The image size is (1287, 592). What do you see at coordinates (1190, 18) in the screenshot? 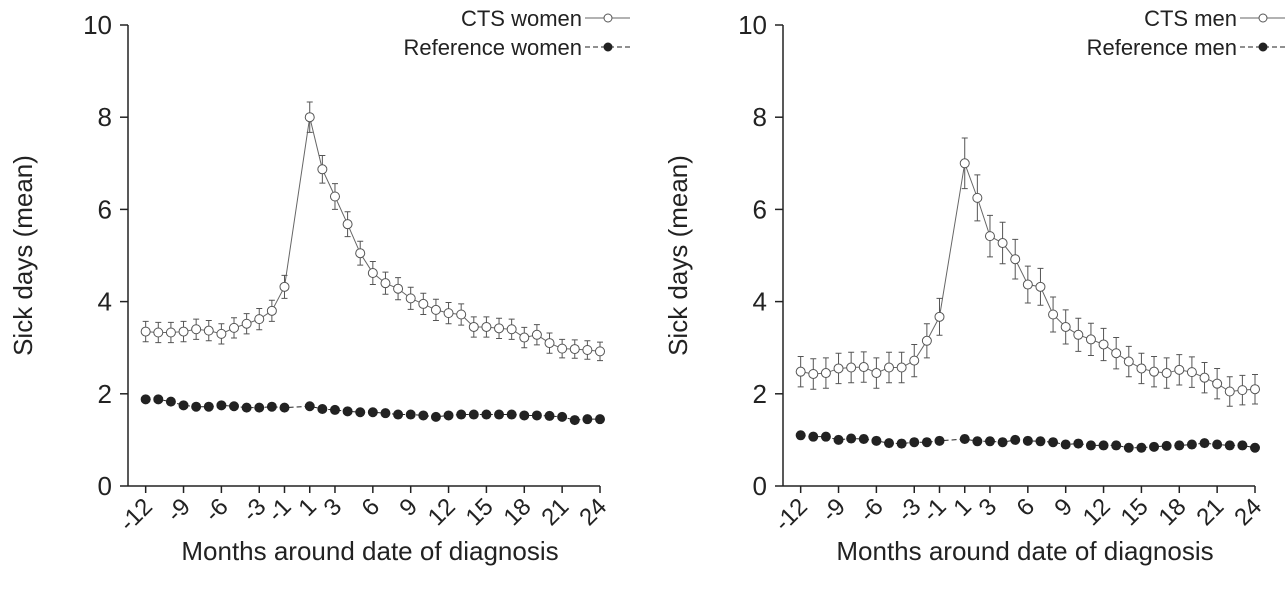
I see `legend-label: CTS men` at bounding box center [1190, 18].